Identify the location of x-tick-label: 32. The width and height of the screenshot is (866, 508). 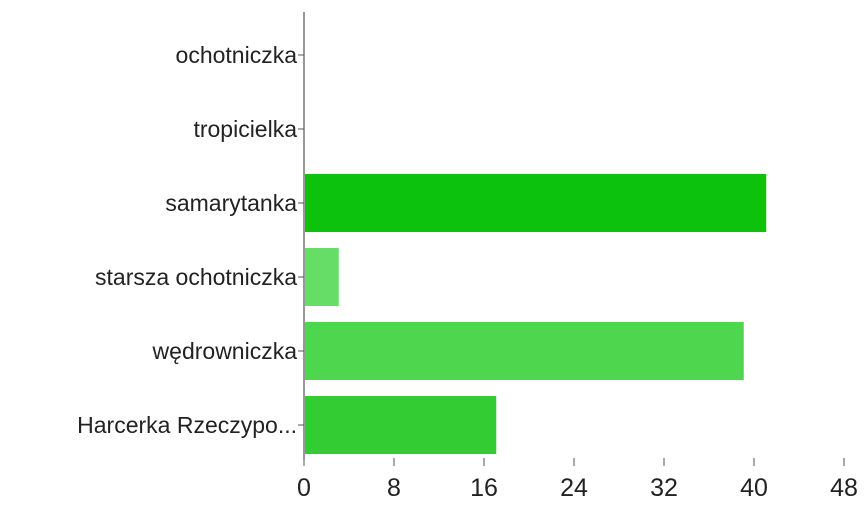
(664, 488).